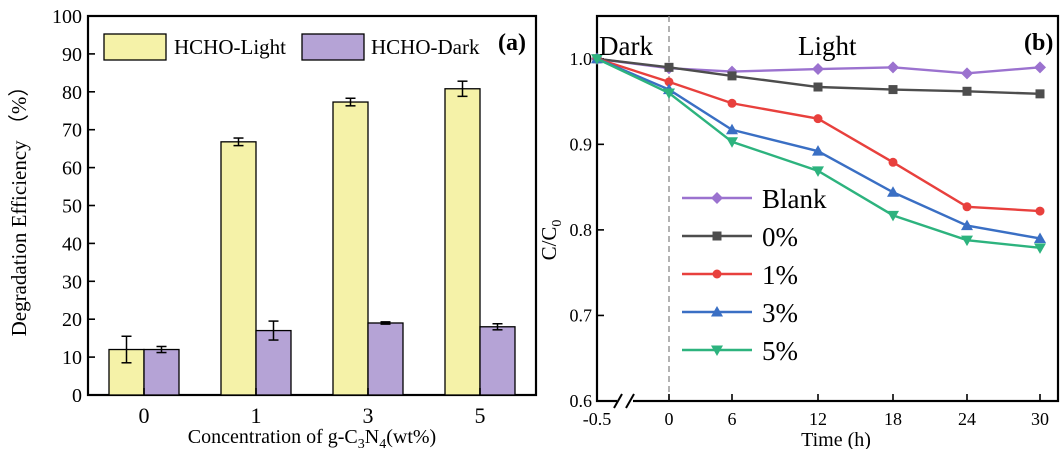 The height and width of the screenshot is (449, 1064). Describe the element at coordinates (72, 131) in the screenshot. I see `panel-a-ytick-label: 70` at that location.